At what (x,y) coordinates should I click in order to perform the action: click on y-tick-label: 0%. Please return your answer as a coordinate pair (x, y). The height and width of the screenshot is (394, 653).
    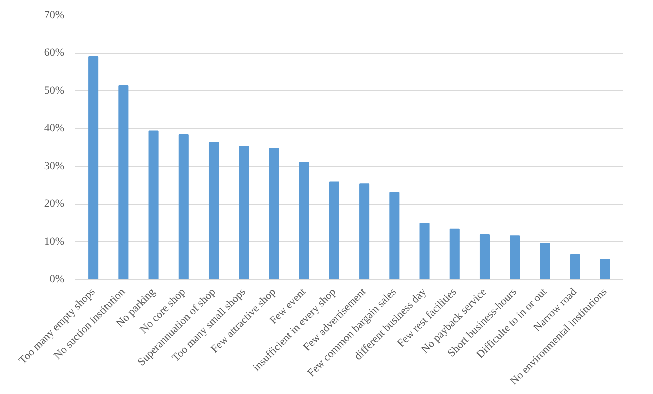
    Looking at the image, I should click on (57, 280).